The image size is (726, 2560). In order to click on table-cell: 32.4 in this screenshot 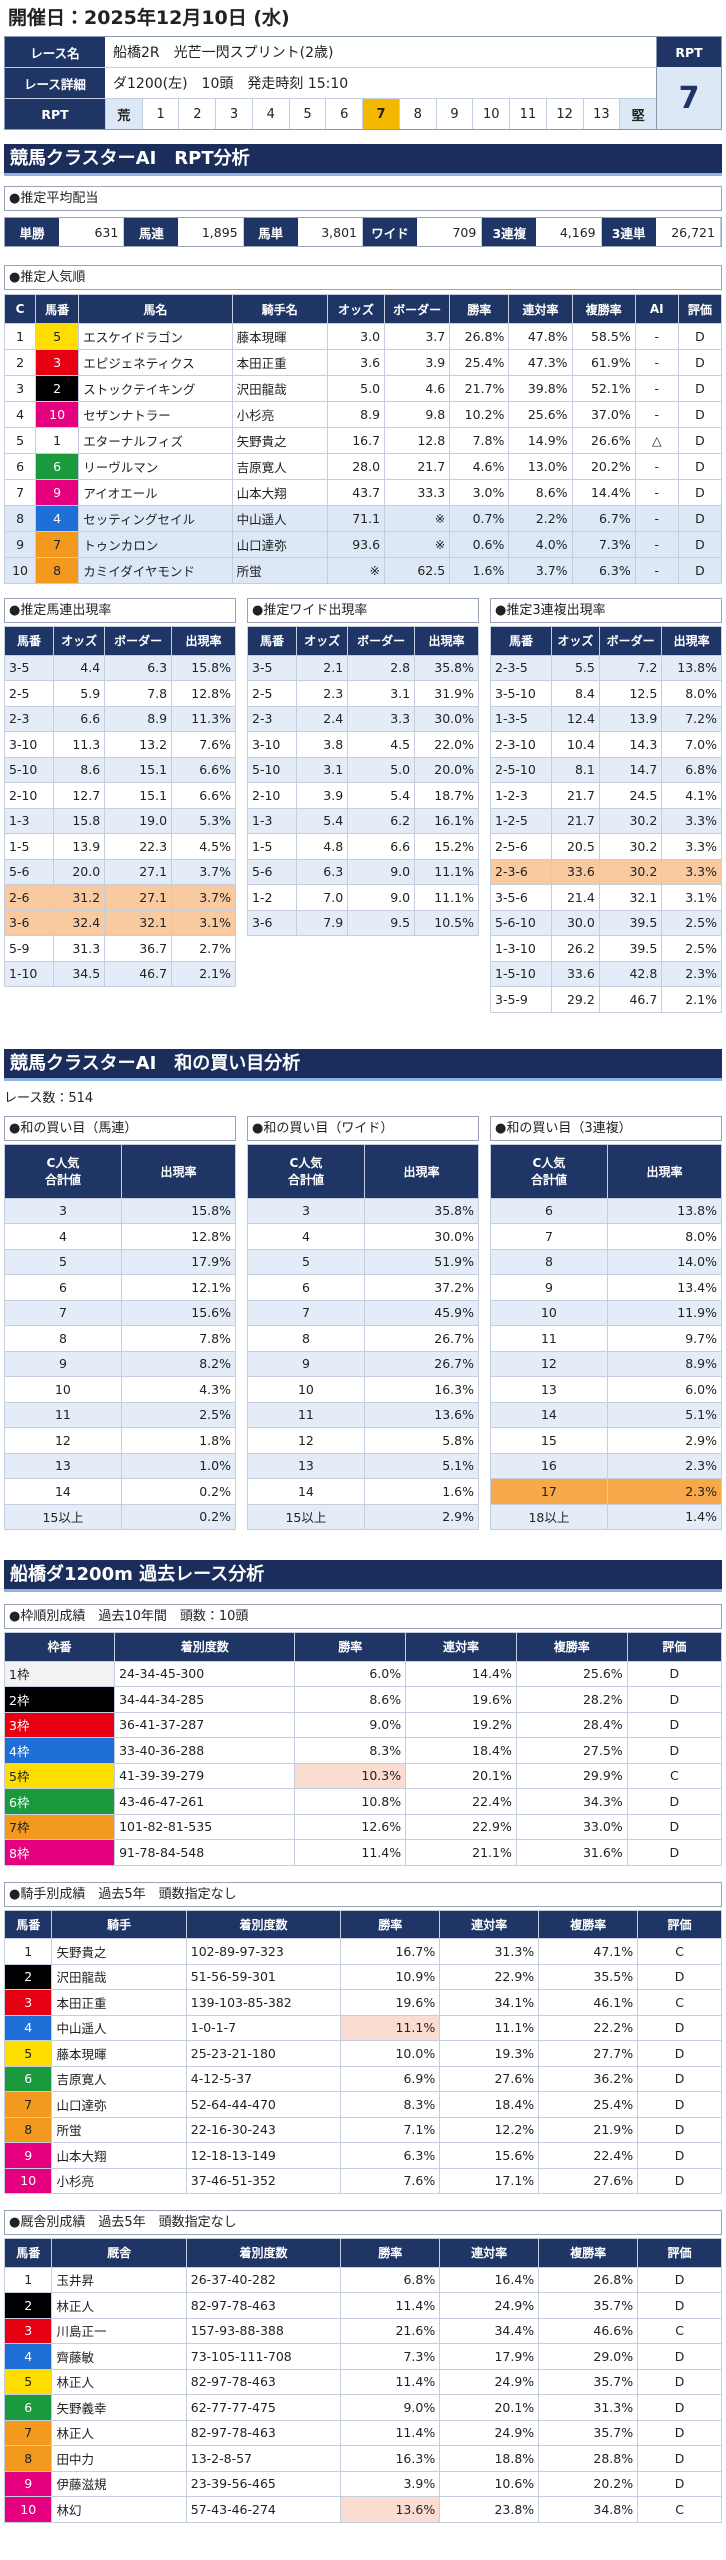, I will do `click(79, 922)`.